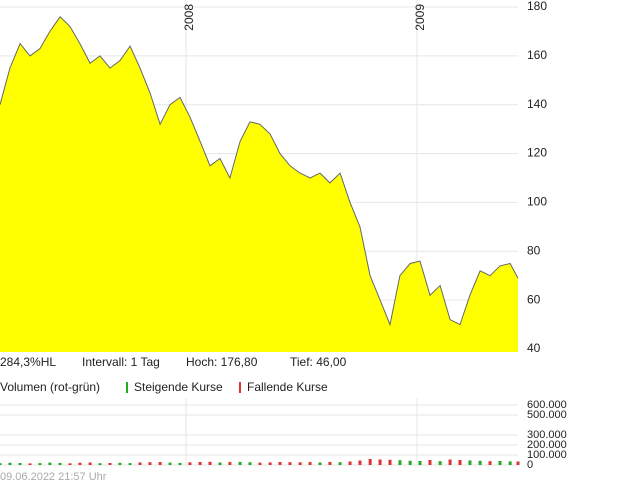 This screenshot has width=620, height=483. What do you see at coordinates (537, 104) in the screenshot?
I see `y-tick-label: 140` at bounding box center [537, 104].